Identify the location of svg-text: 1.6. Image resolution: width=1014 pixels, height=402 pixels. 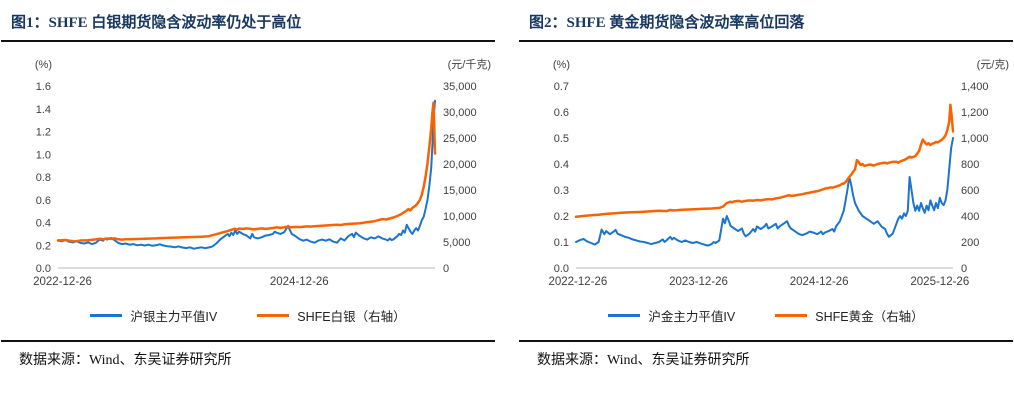
(43, 87).